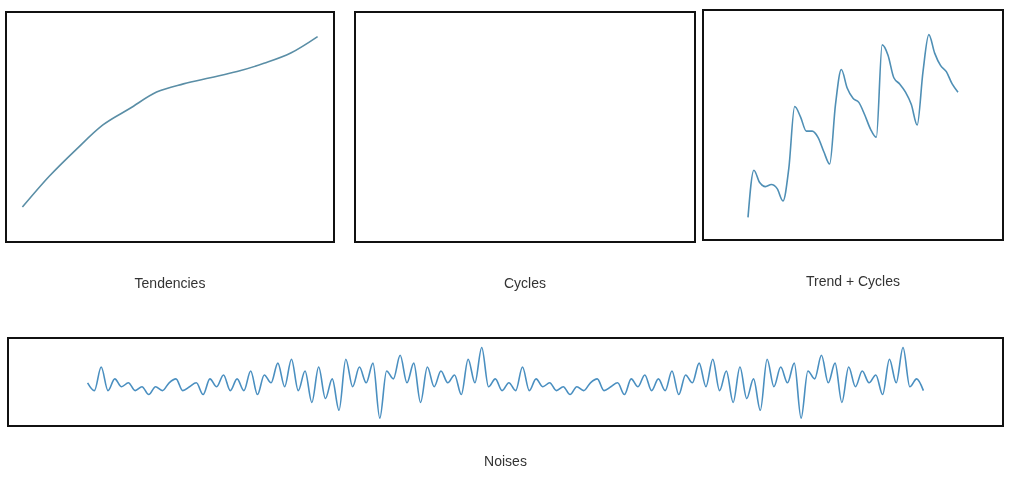  What do you see at coordinates (853, 281) in the screenshot?
I see `x-axis-title: Trend + Cycles` at bounding box center [853, 281].